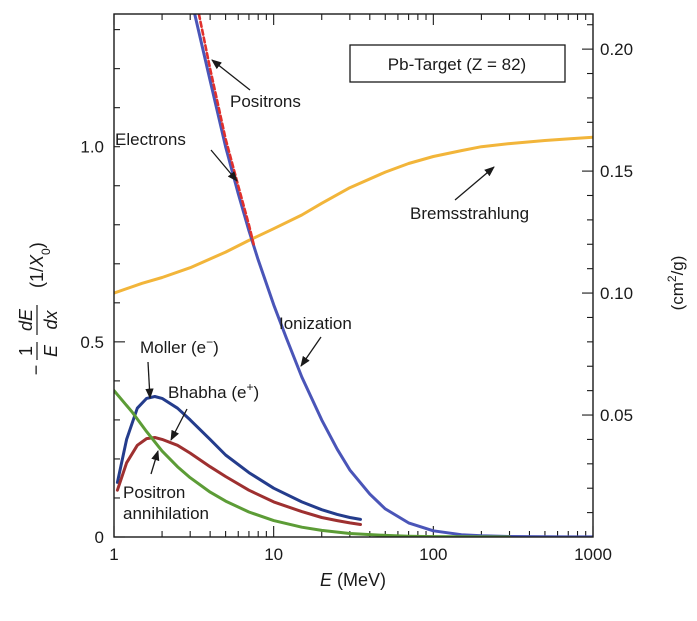  What do you see at coordinates (149, 380) in the screenshot?
I see `annotation-moller-arrow` at bounding box center [149, 380].